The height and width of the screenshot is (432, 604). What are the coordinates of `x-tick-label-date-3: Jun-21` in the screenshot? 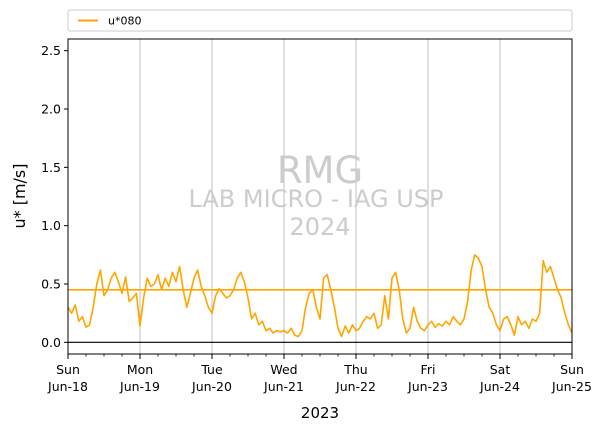 It's located at (283, 386).